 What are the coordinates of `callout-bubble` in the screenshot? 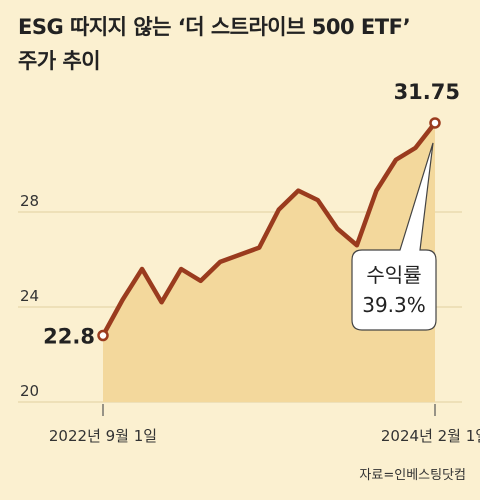 It's located at (394, 236).